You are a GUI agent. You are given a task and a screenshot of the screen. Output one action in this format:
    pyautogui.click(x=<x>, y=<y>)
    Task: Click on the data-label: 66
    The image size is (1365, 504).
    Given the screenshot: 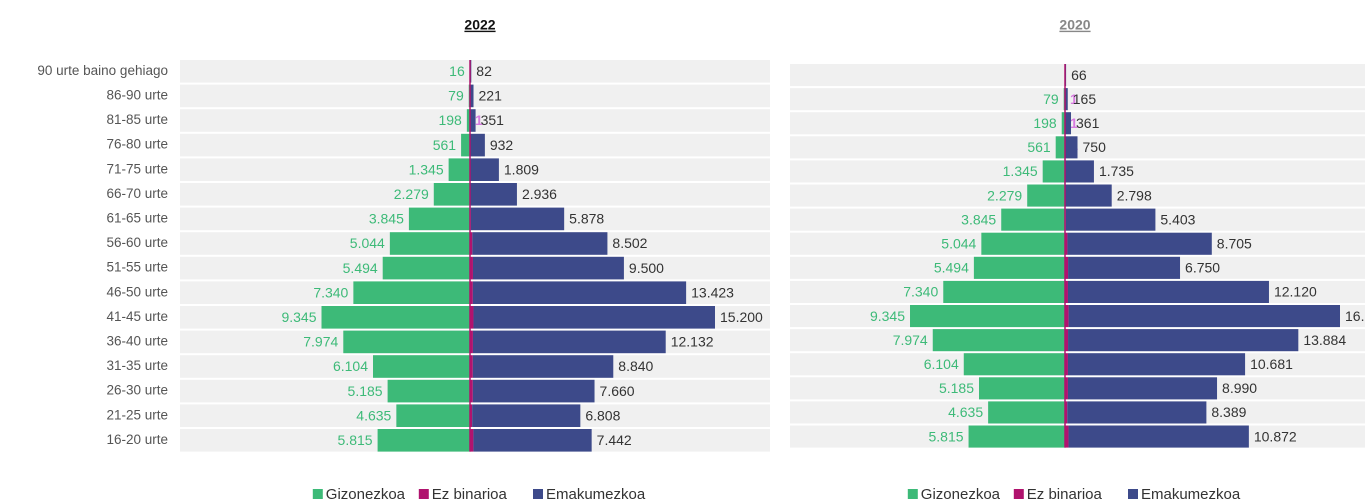 What is the action you would take?
    pyautogui.click(x=1079, y=75)
    